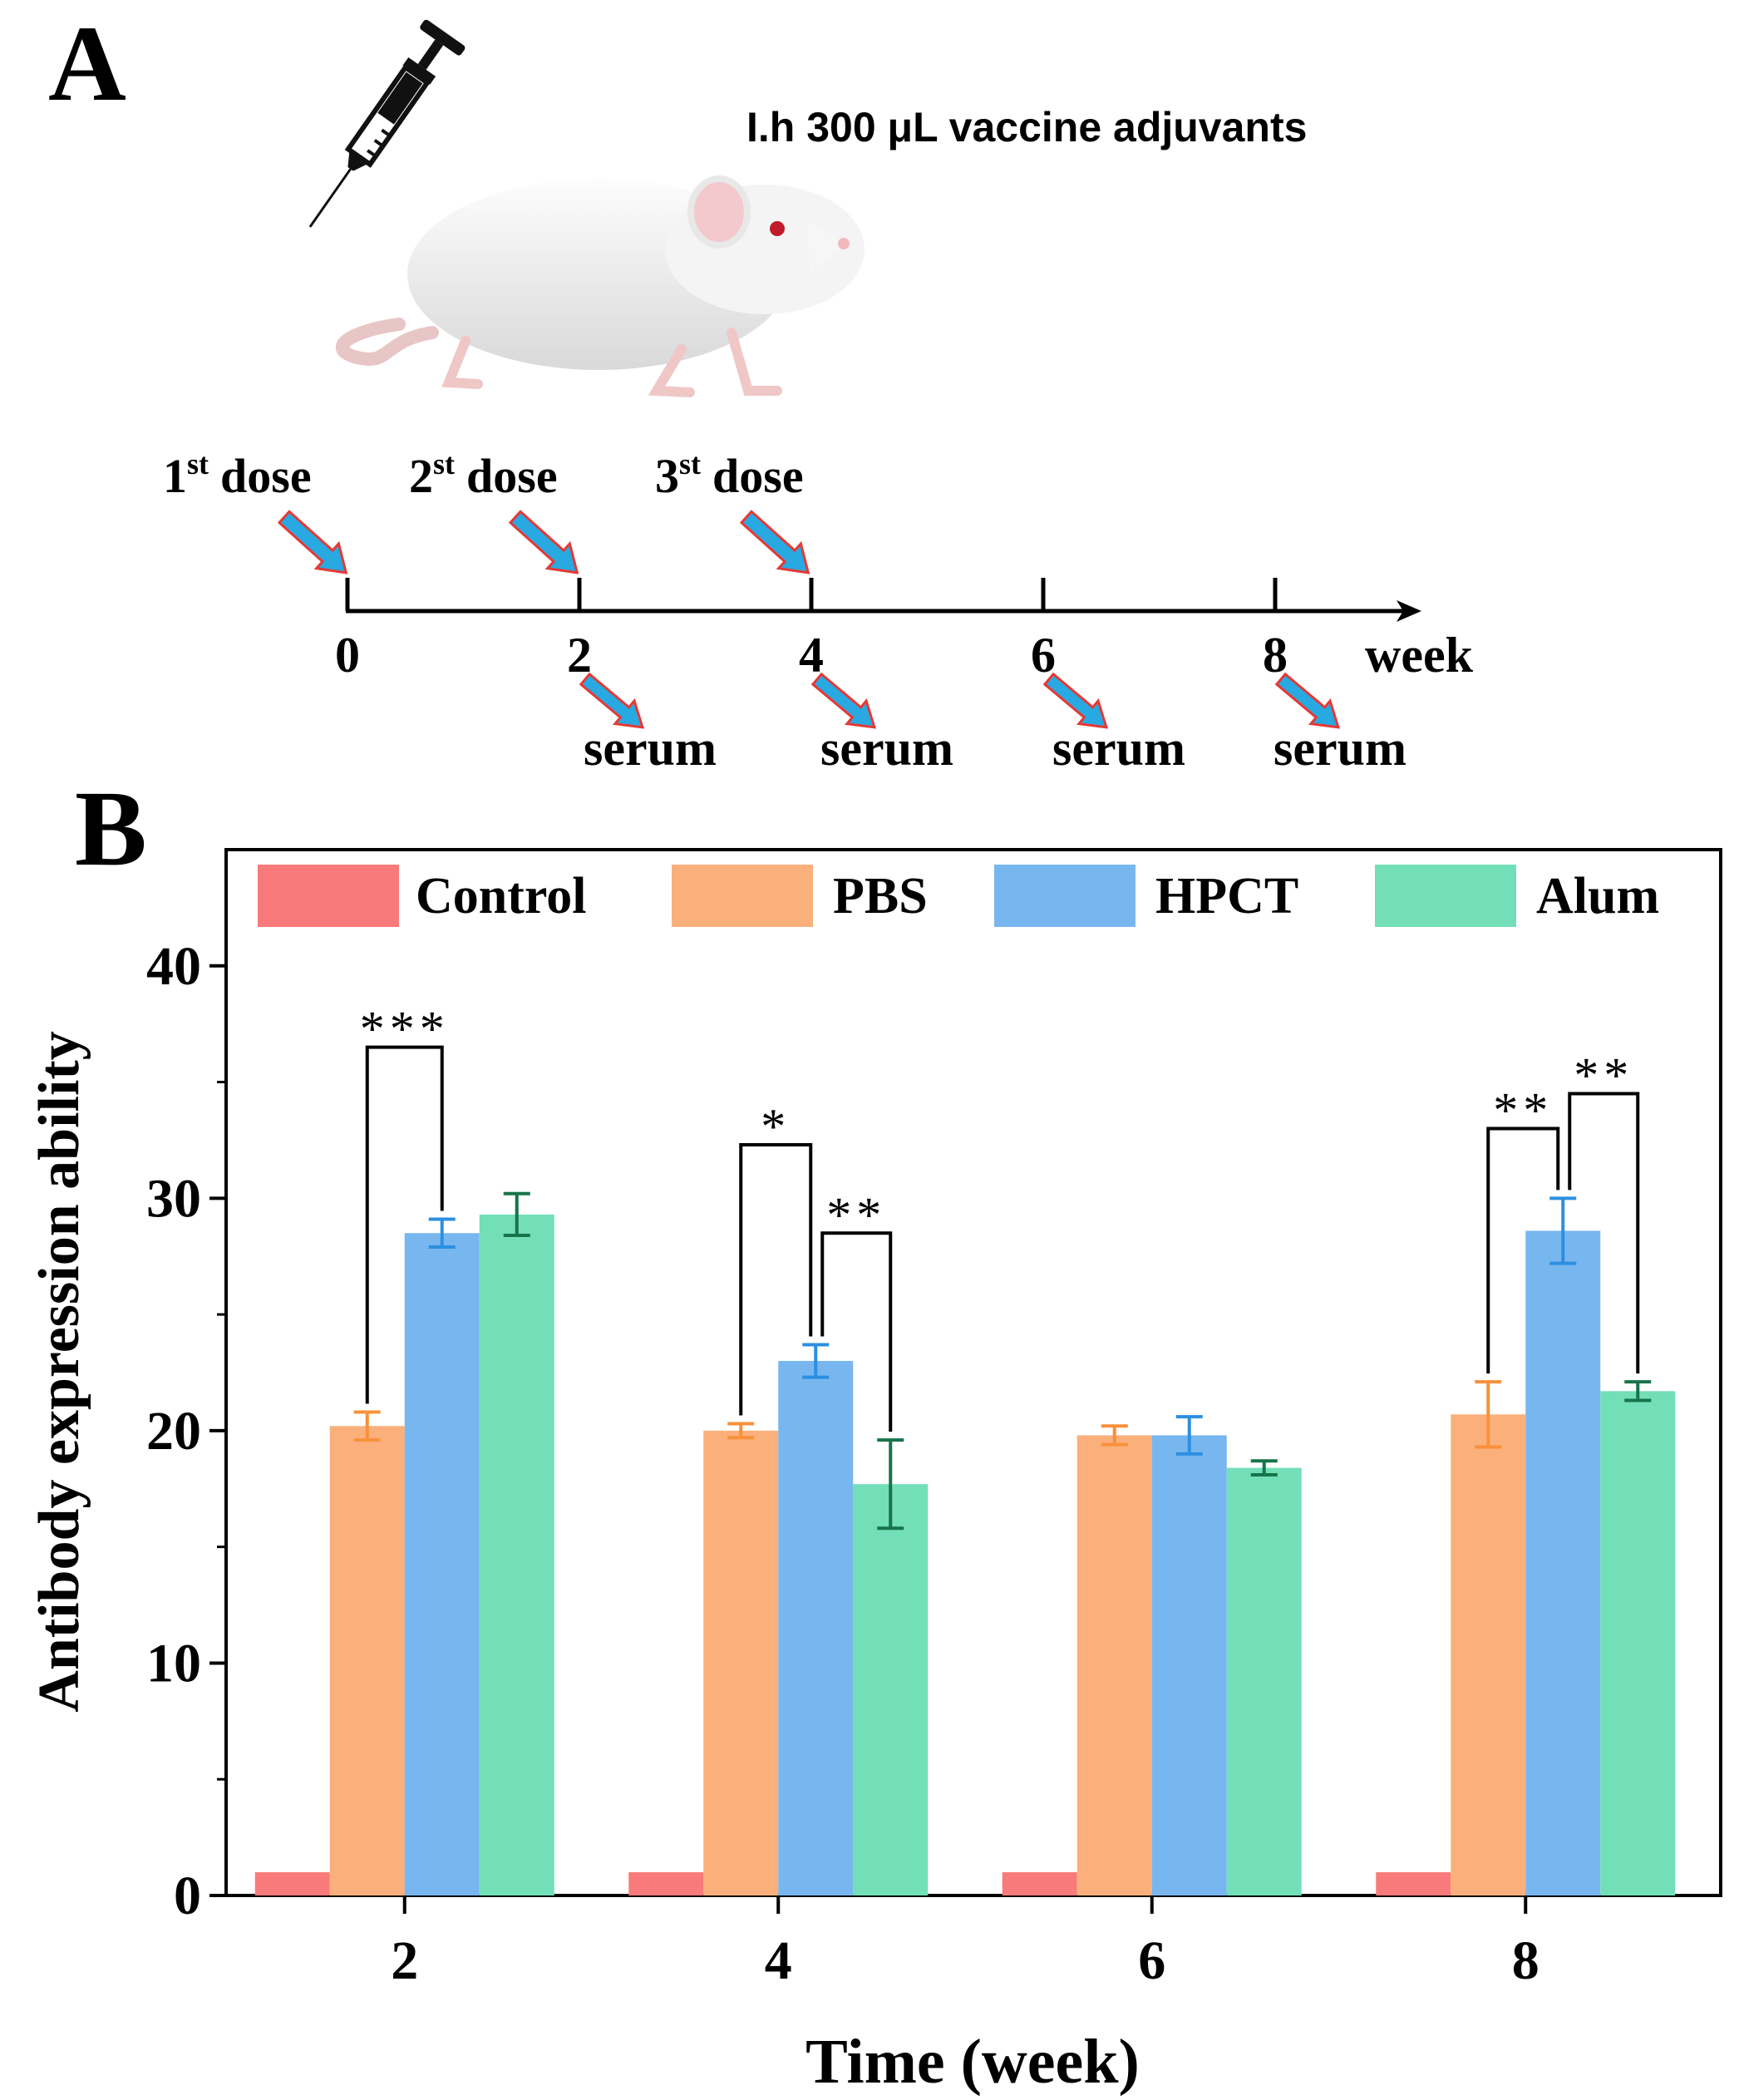  I want to click on timeline-tick-8: 8, so click(1275, 655).